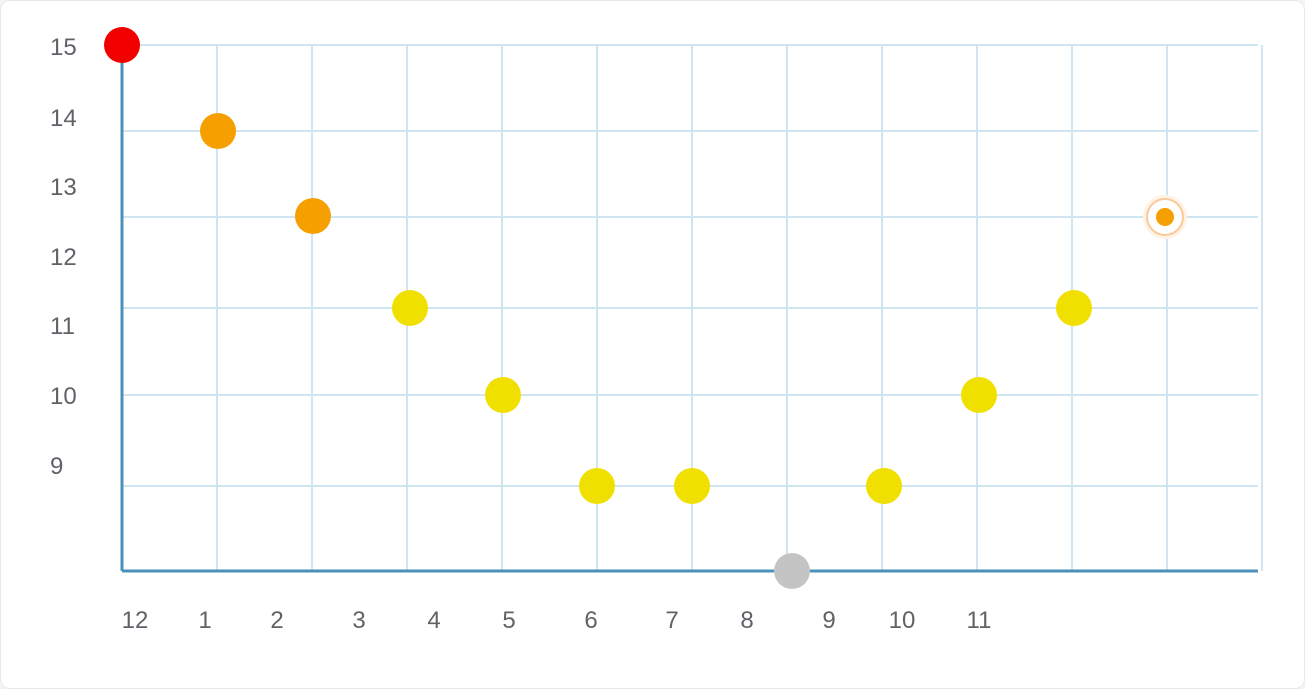 The image size is (1305, 689). Describe the element at coordinates (557, 620) in the screenshot. I see `x-tick-labels: 12 1 2 3 4 5 6 7 8 9 10 11` at that location.